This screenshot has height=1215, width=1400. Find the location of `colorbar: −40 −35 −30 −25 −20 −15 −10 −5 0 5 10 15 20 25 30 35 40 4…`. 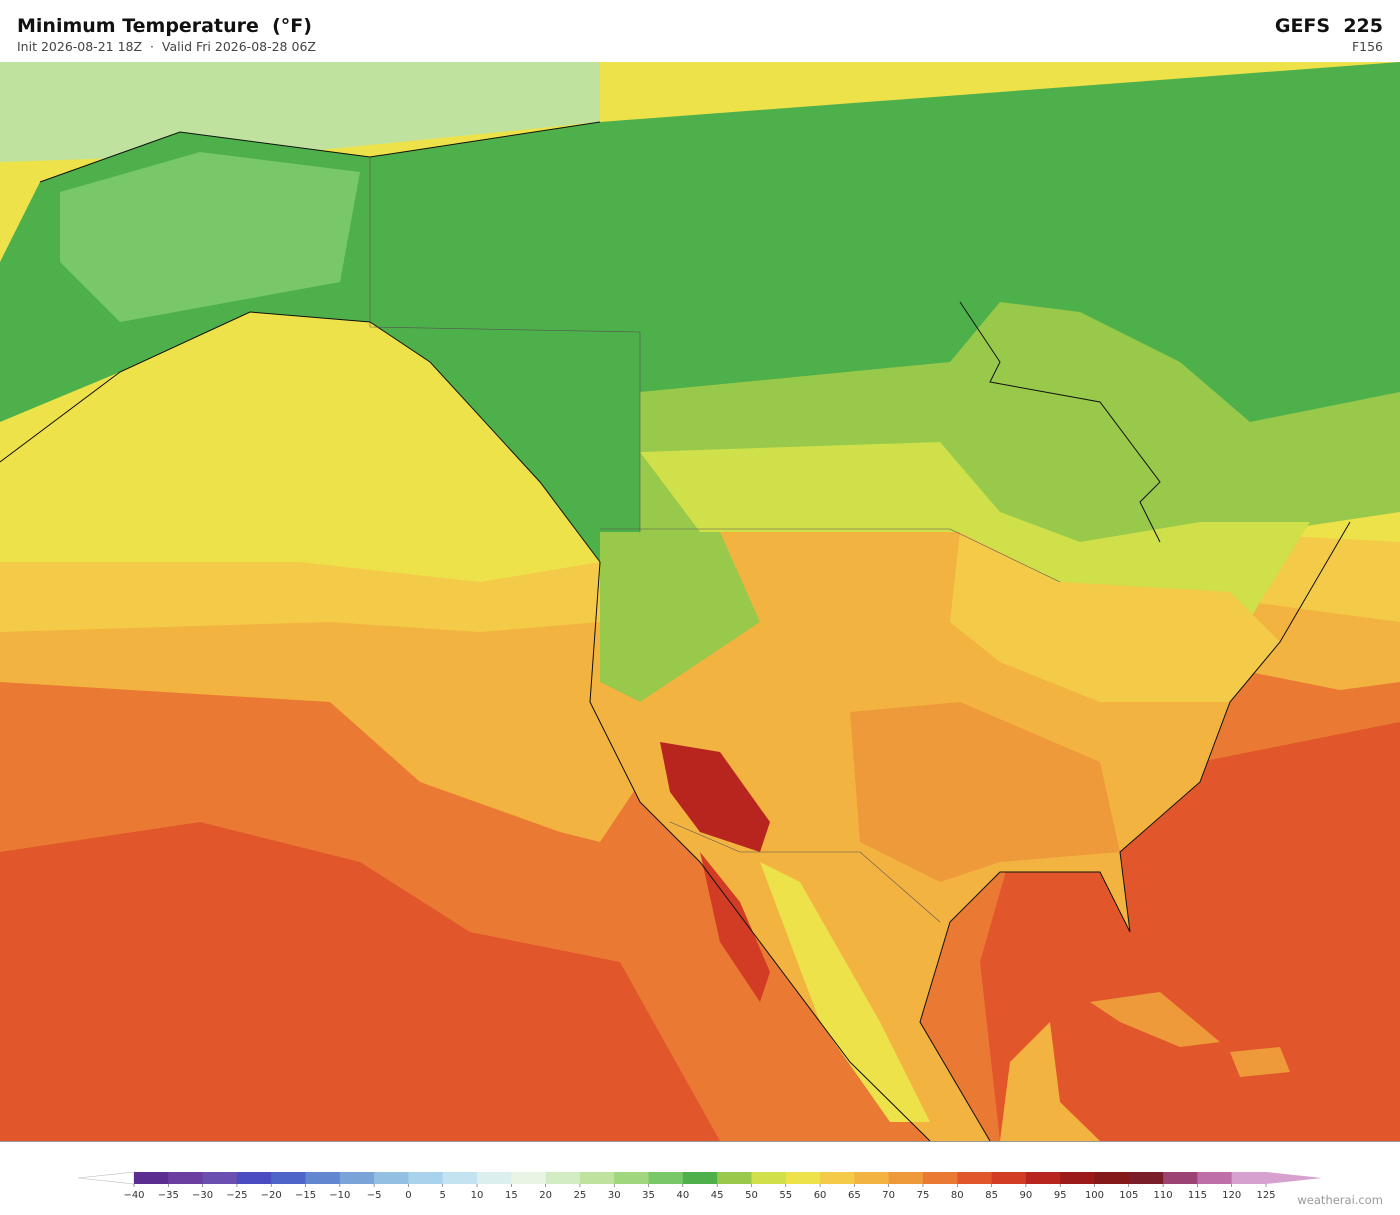

colorbar: −40 −35 −30 −25 −20 −15 −10 −5 0 5 10 15 20 25 30 35 40 4… is located at coordinates (699, 1185).